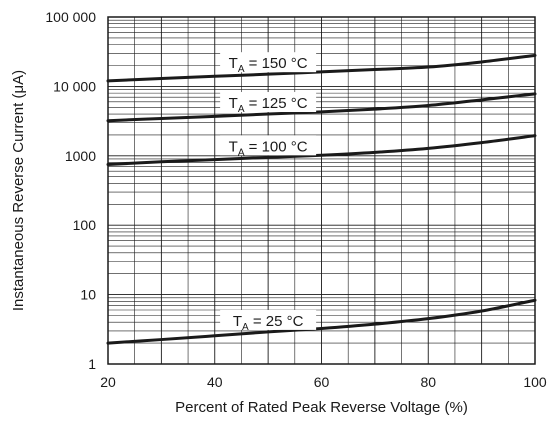 Image resolution: width=555 pixels, height=422 pixels. Describe the element at coordinates (268, 323) in the screenshot. I see `series-label: TA = 25 °C` at that location.